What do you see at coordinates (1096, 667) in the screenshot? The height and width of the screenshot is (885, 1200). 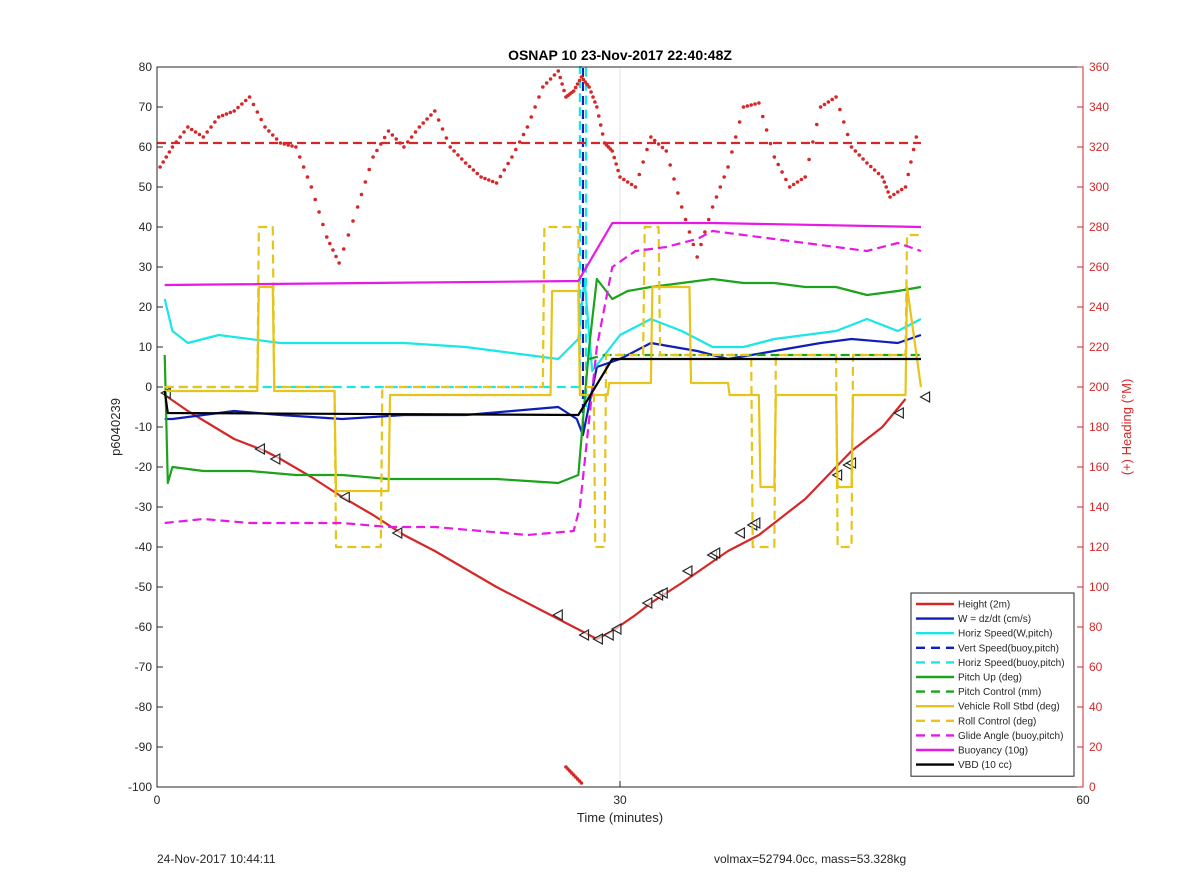 I see `y2-tick-label: 60` at bounding box center [1096, 667].